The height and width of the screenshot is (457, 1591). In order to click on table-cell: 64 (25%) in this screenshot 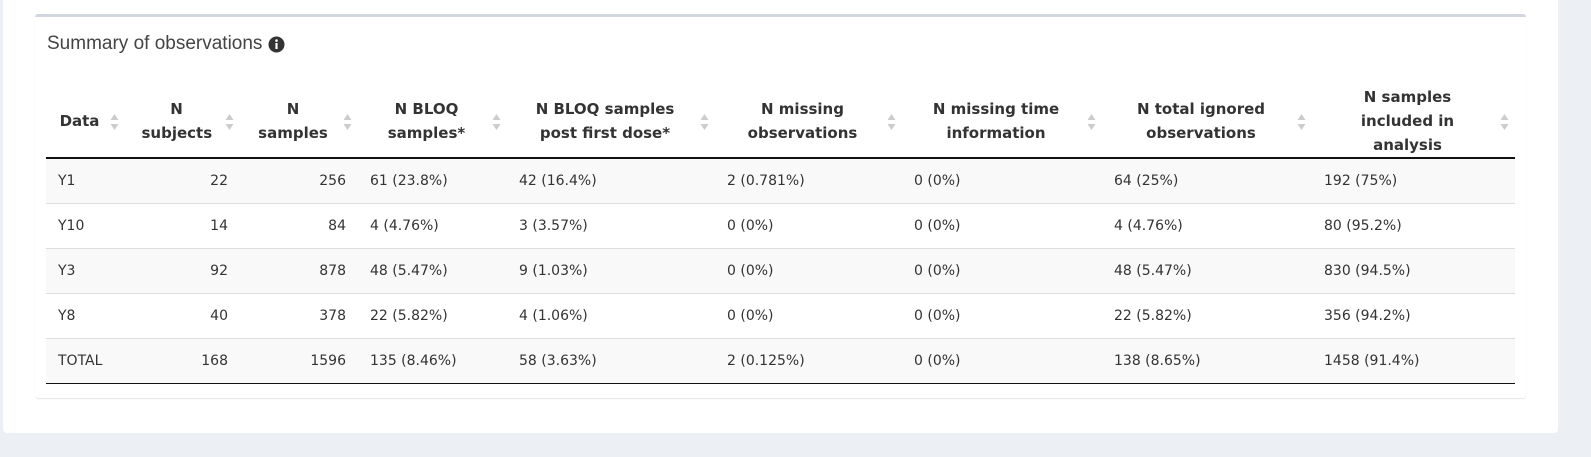, I will do `click(1207, 180)`.